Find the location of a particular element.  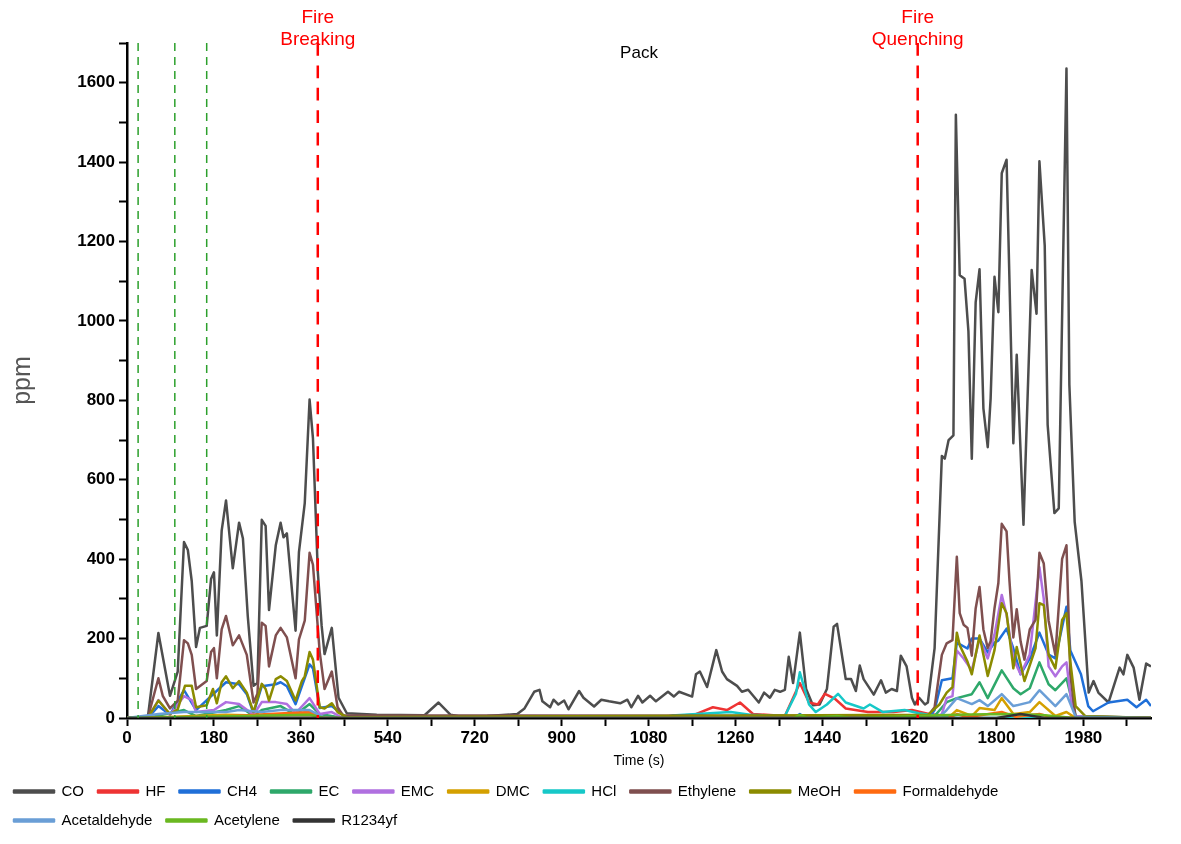

x-tick-label: 1800 is located at coordinates (996, 737).